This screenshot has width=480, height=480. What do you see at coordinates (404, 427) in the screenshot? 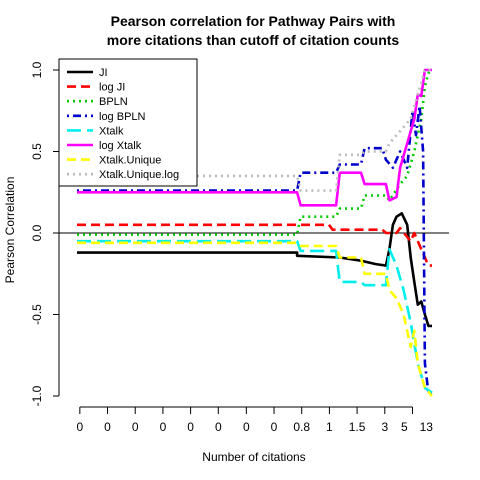
I see `x-tick-label: 5` at bounding box center [404, 427].